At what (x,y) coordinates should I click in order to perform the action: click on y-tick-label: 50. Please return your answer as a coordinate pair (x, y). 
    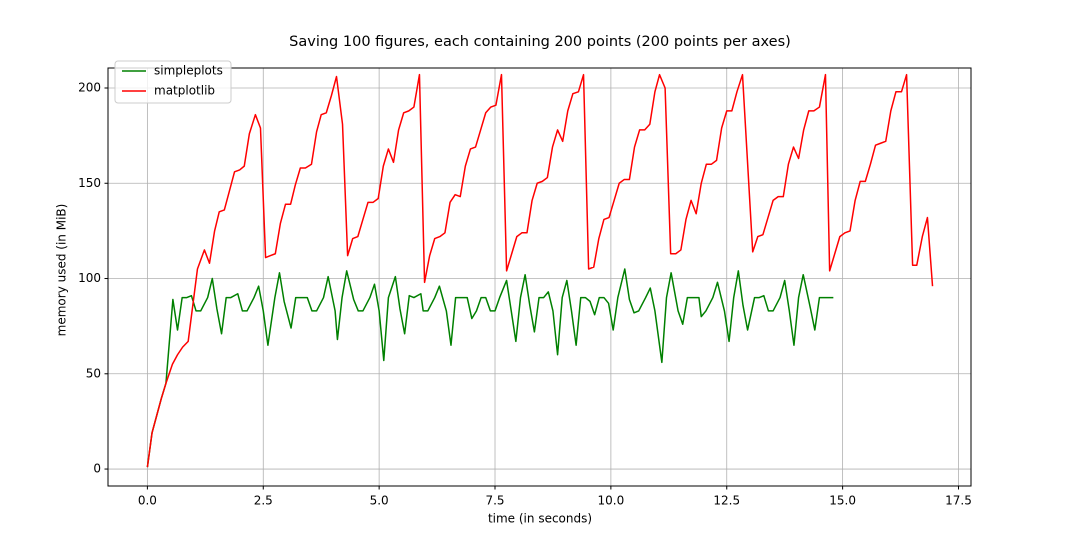
    Looking at the image, I should click on (93, 373).